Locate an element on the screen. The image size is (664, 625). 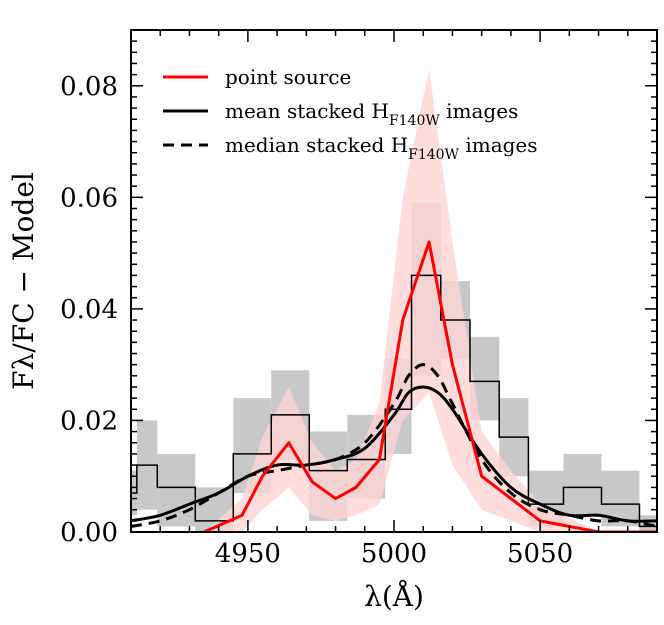
y-tick-label: 0.08 is located at coordinates (89, 87).